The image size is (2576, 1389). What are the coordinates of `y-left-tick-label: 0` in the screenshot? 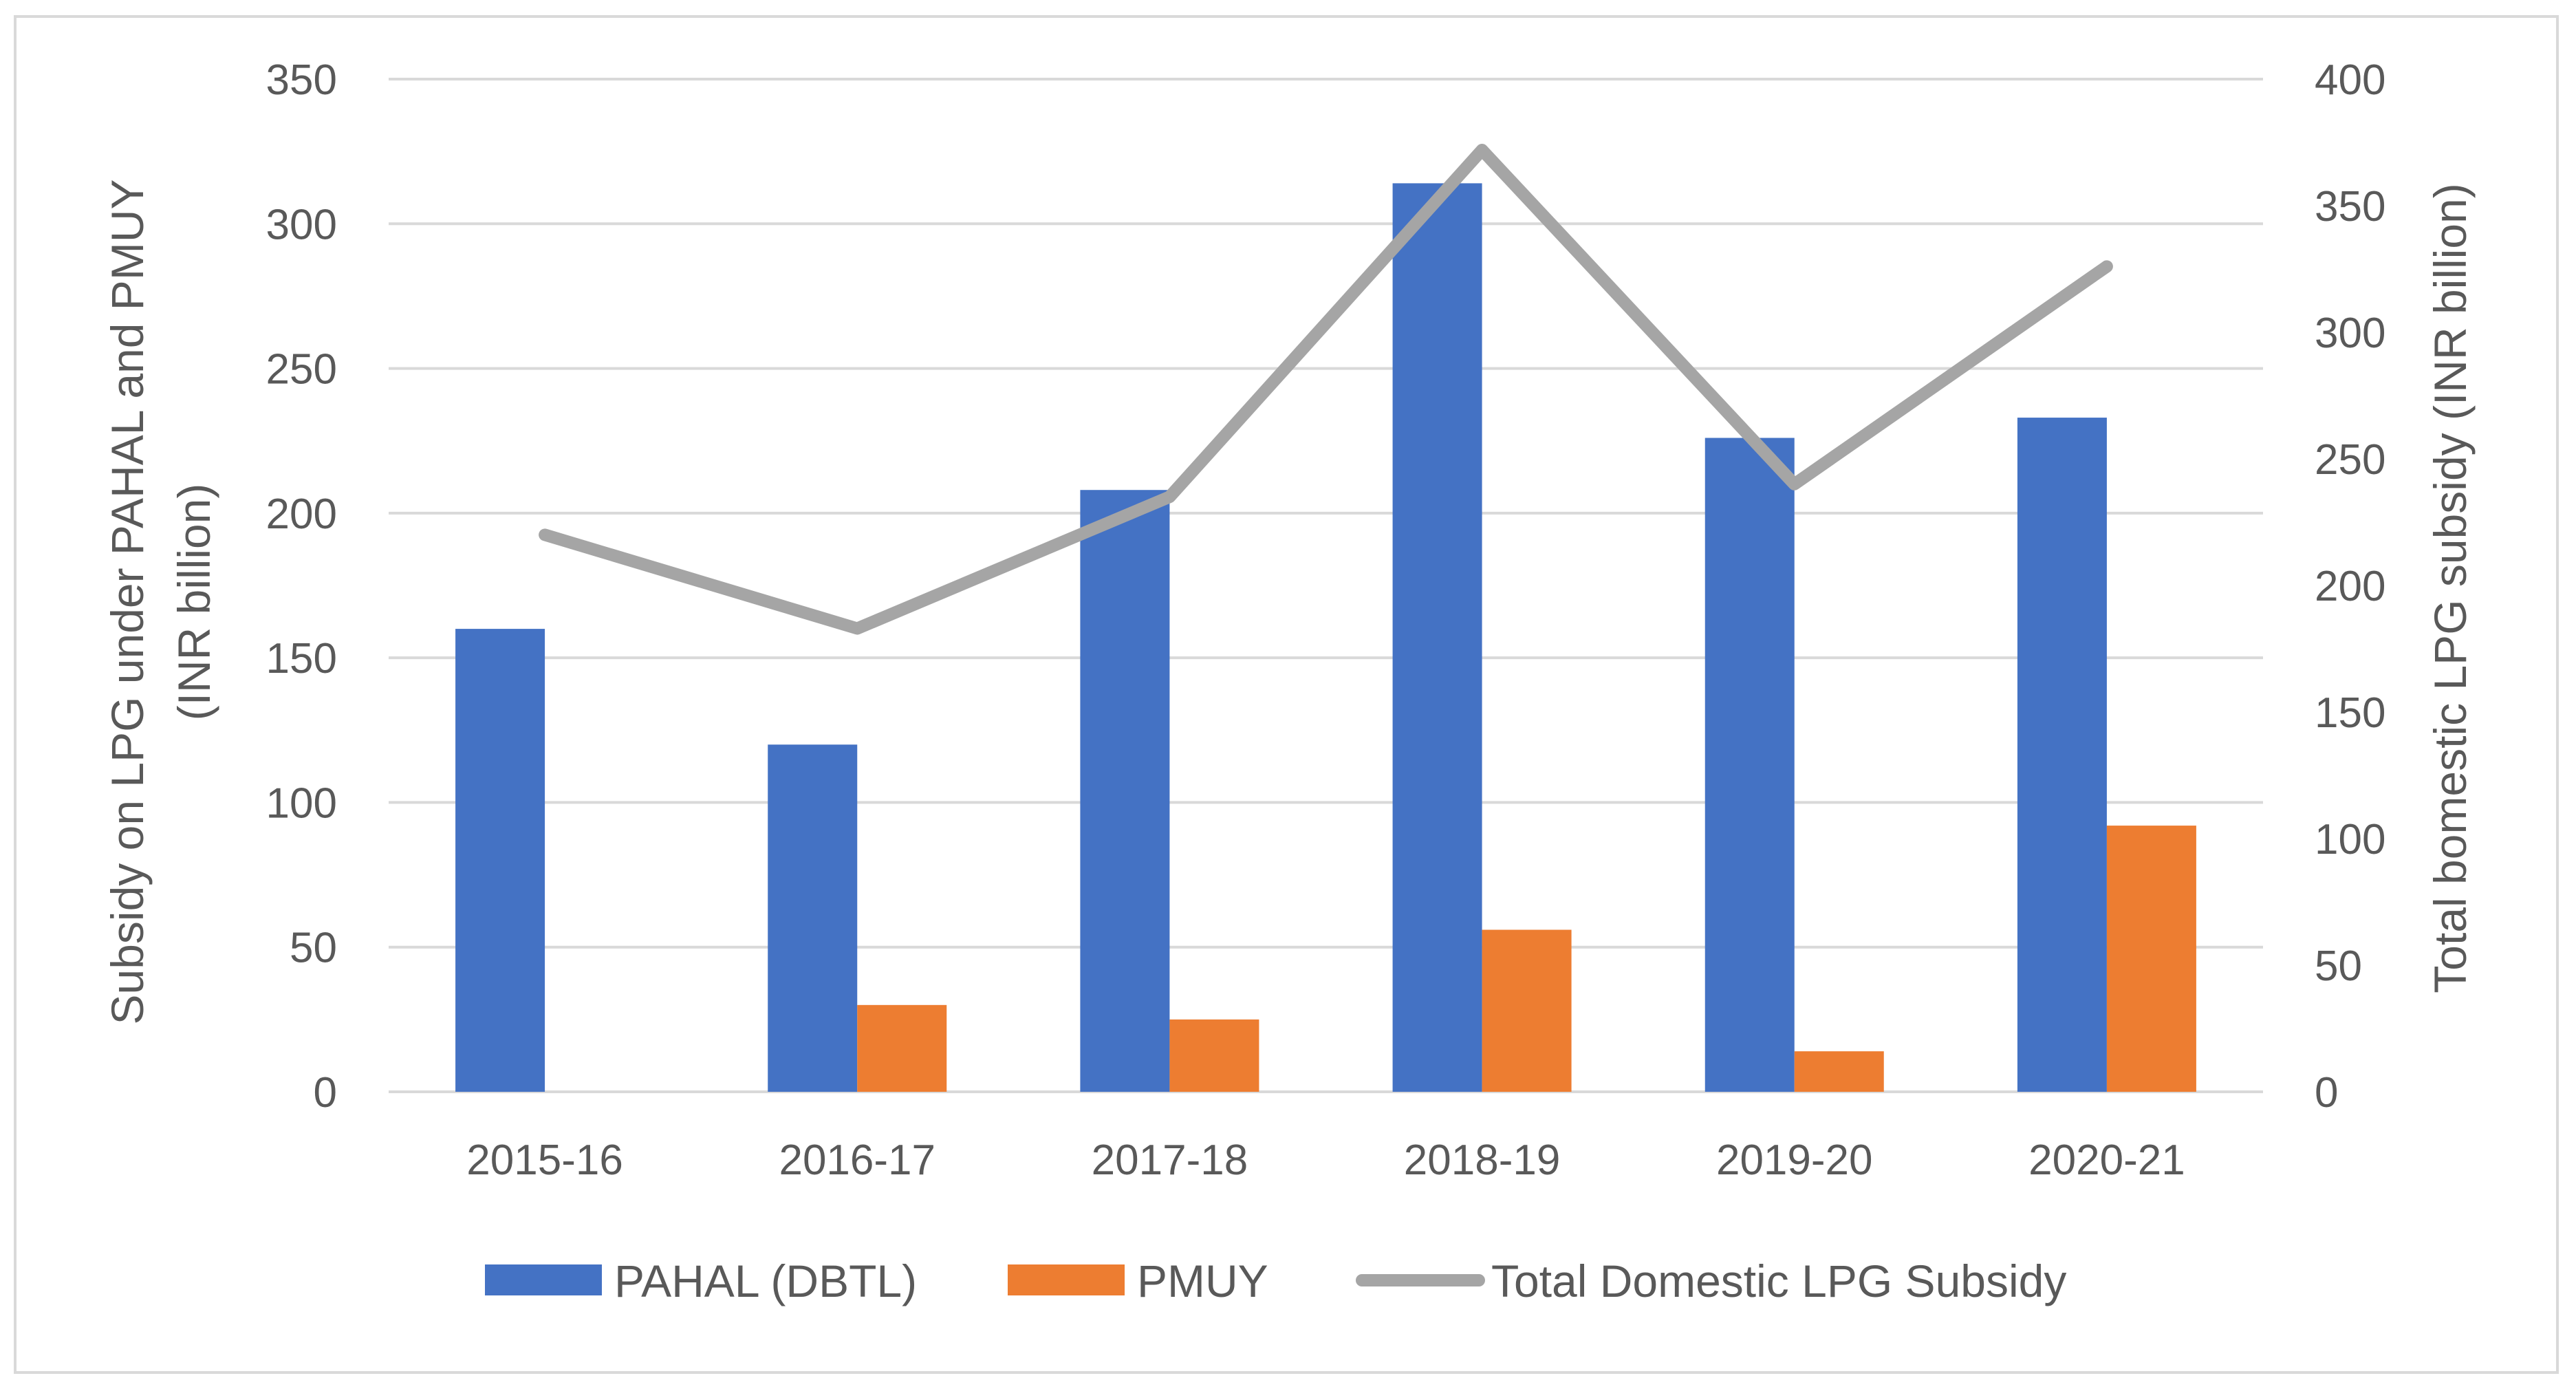 It's located at (325, 1093).